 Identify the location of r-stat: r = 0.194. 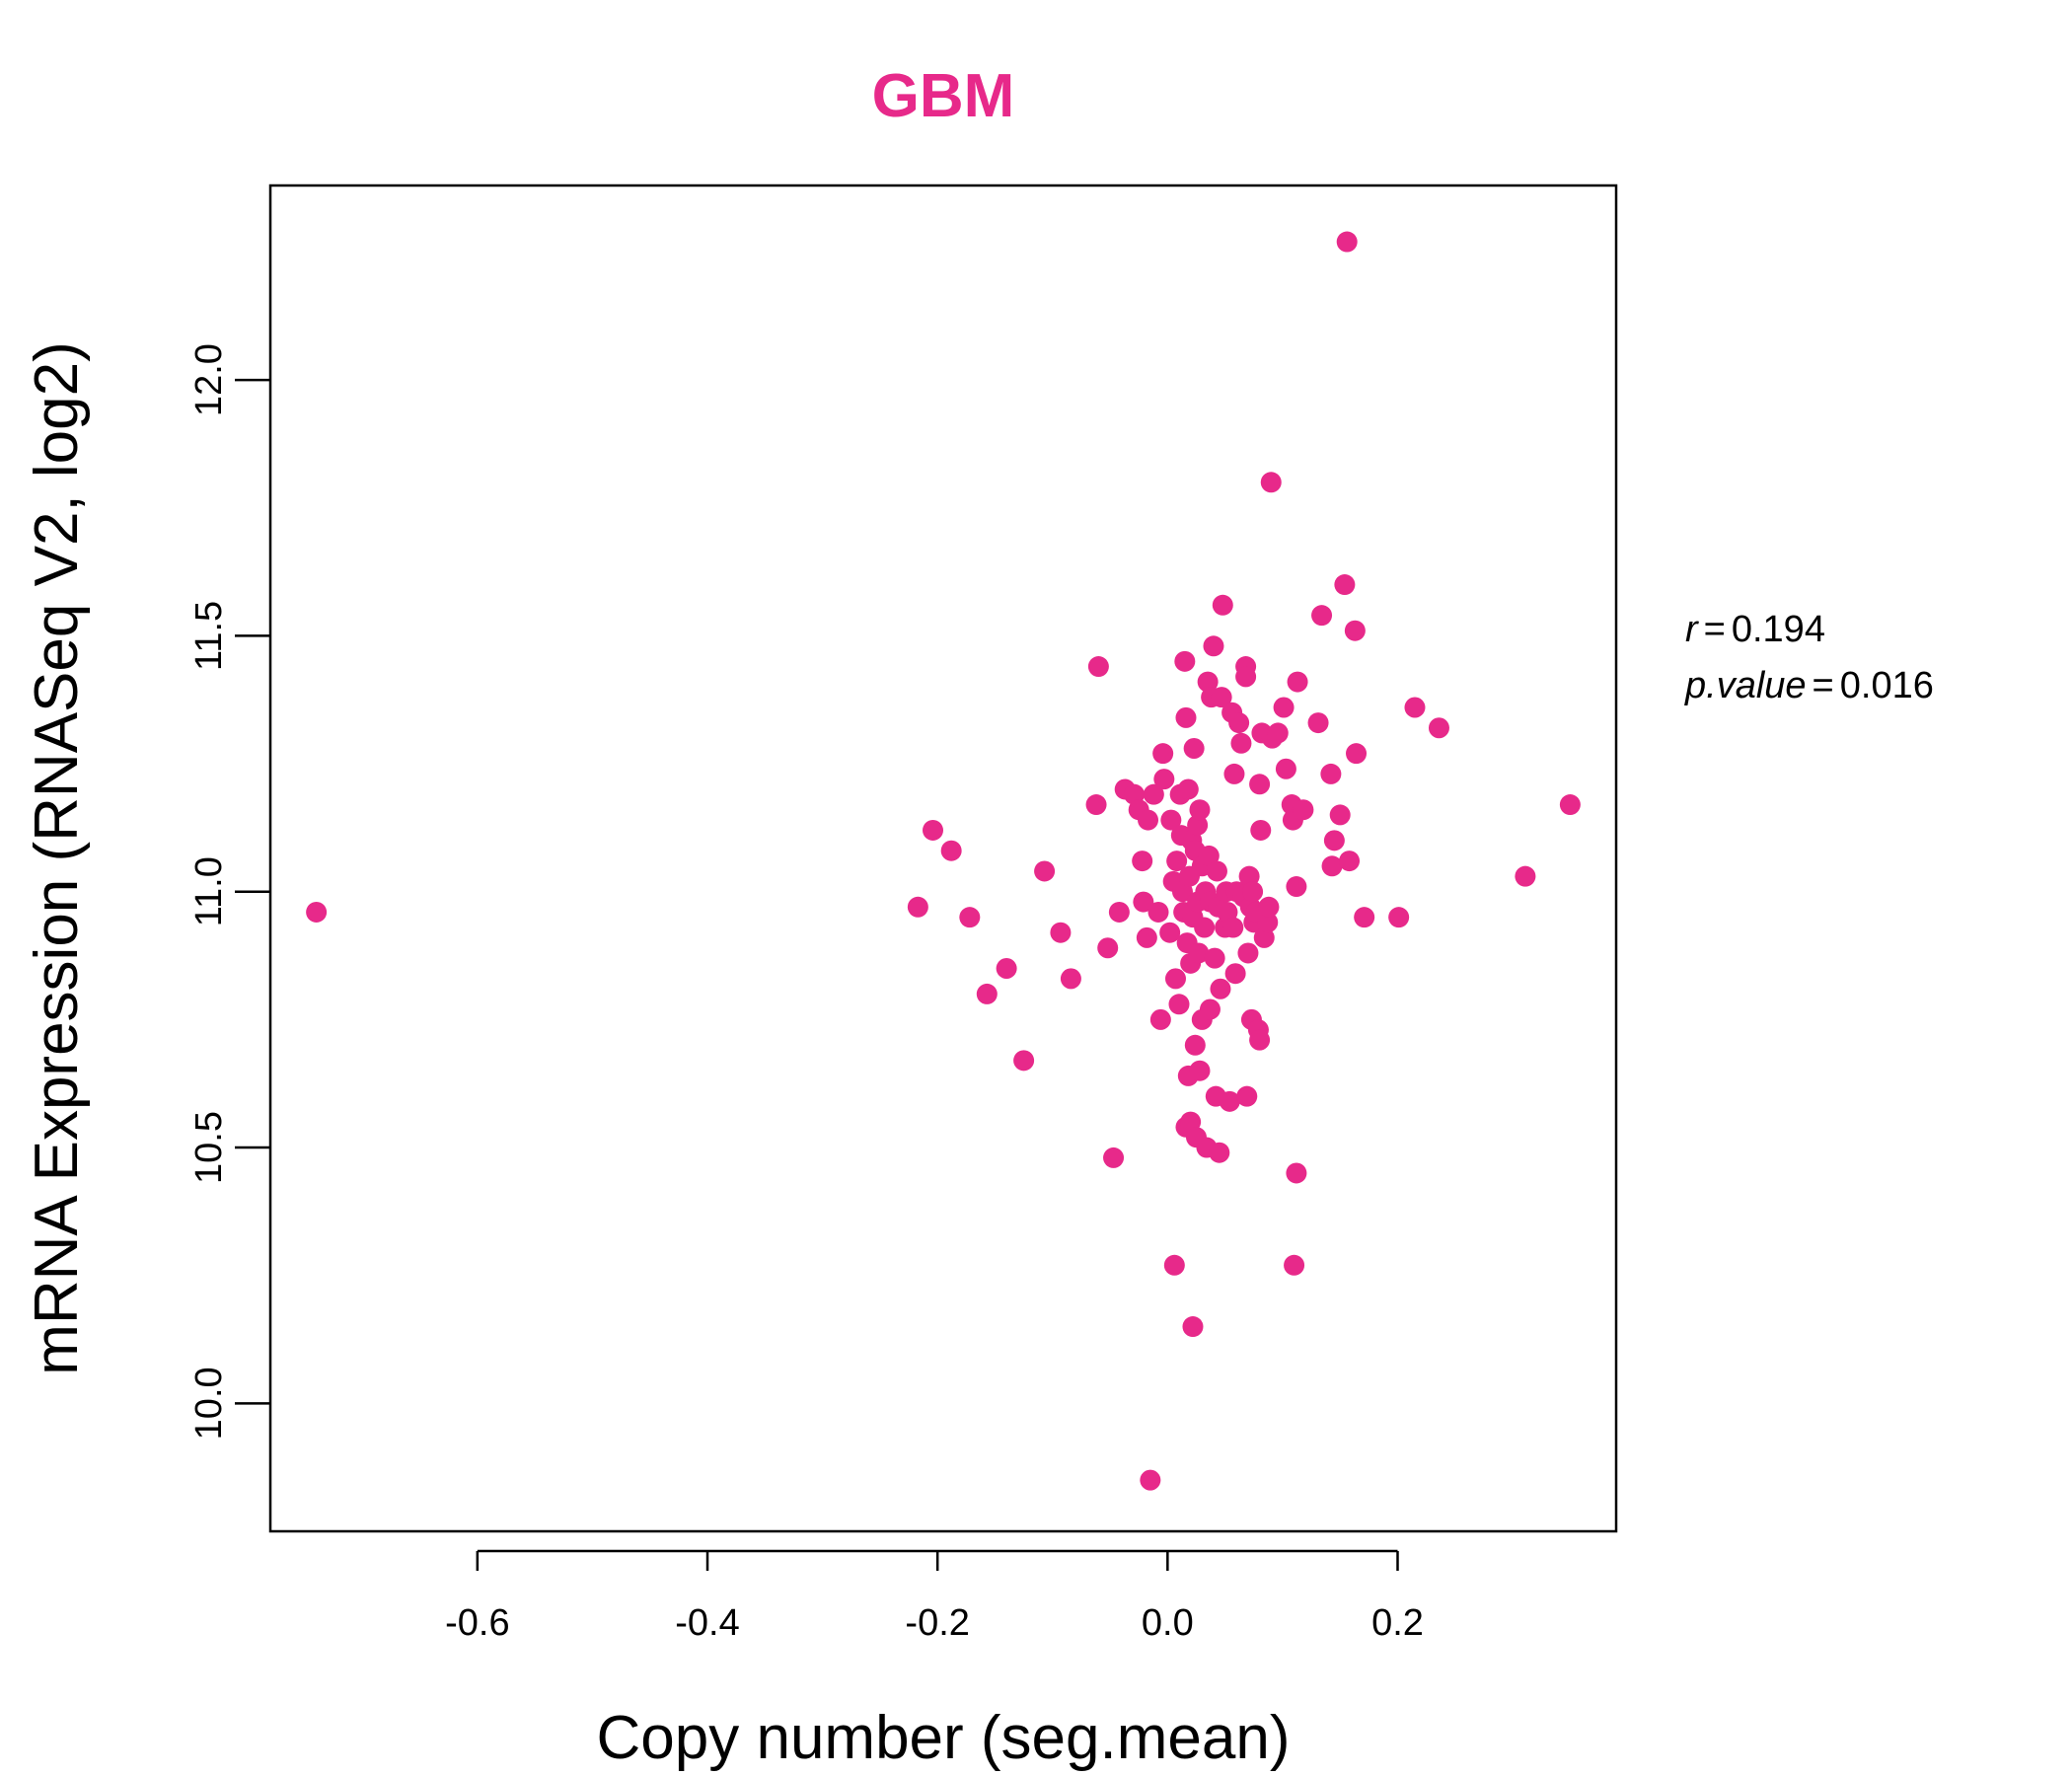
(1755, 629).